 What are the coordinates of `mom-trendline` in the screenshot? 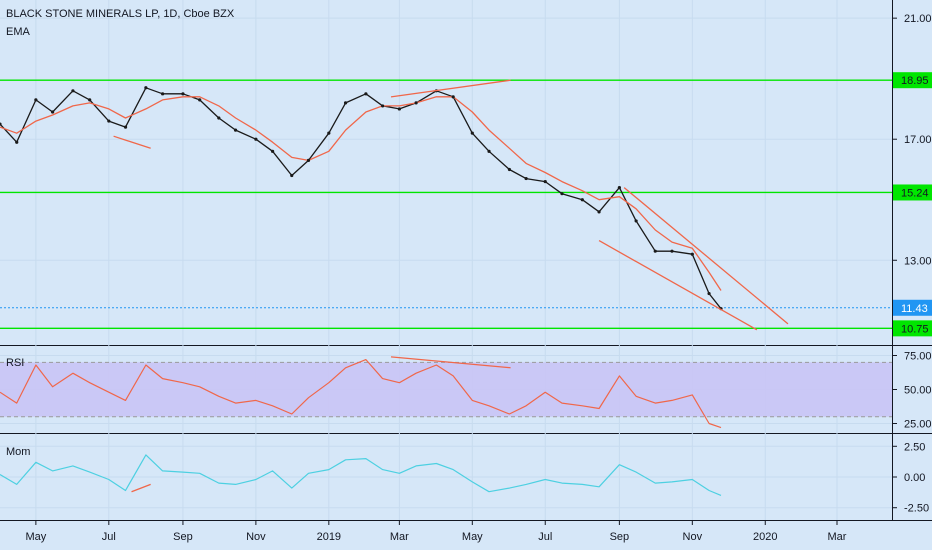 It's located at (141, 488).